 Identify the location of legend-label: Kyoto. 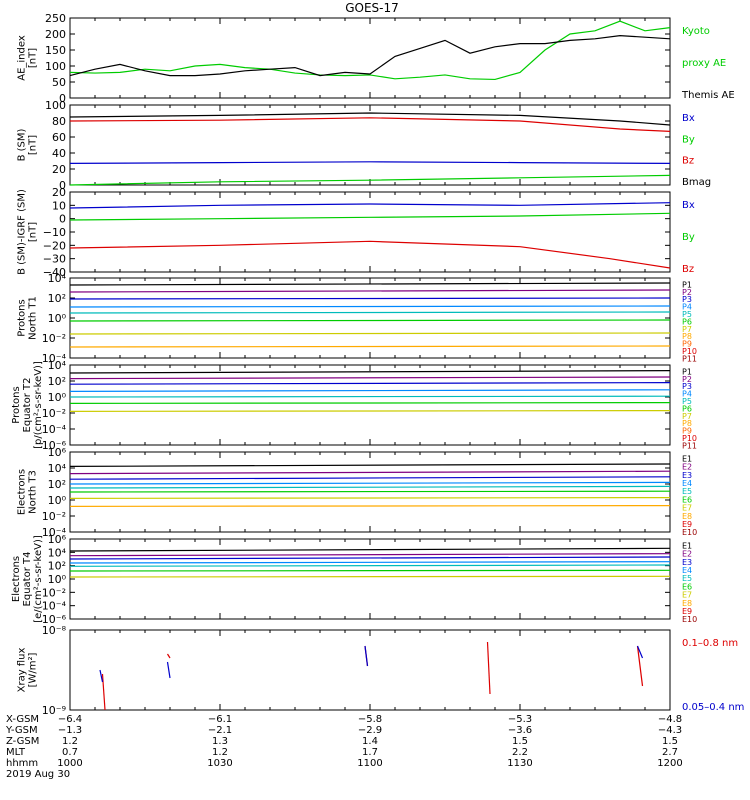
(696, 31).